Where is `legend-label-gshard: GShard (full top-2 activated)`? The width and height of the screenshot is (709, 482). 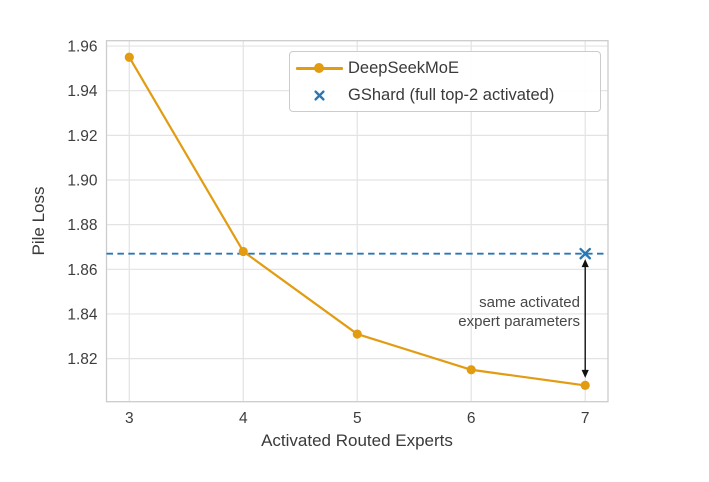 legend-label-gshard: GShard (full top-2 activated) is located at coordinates (451, 95).